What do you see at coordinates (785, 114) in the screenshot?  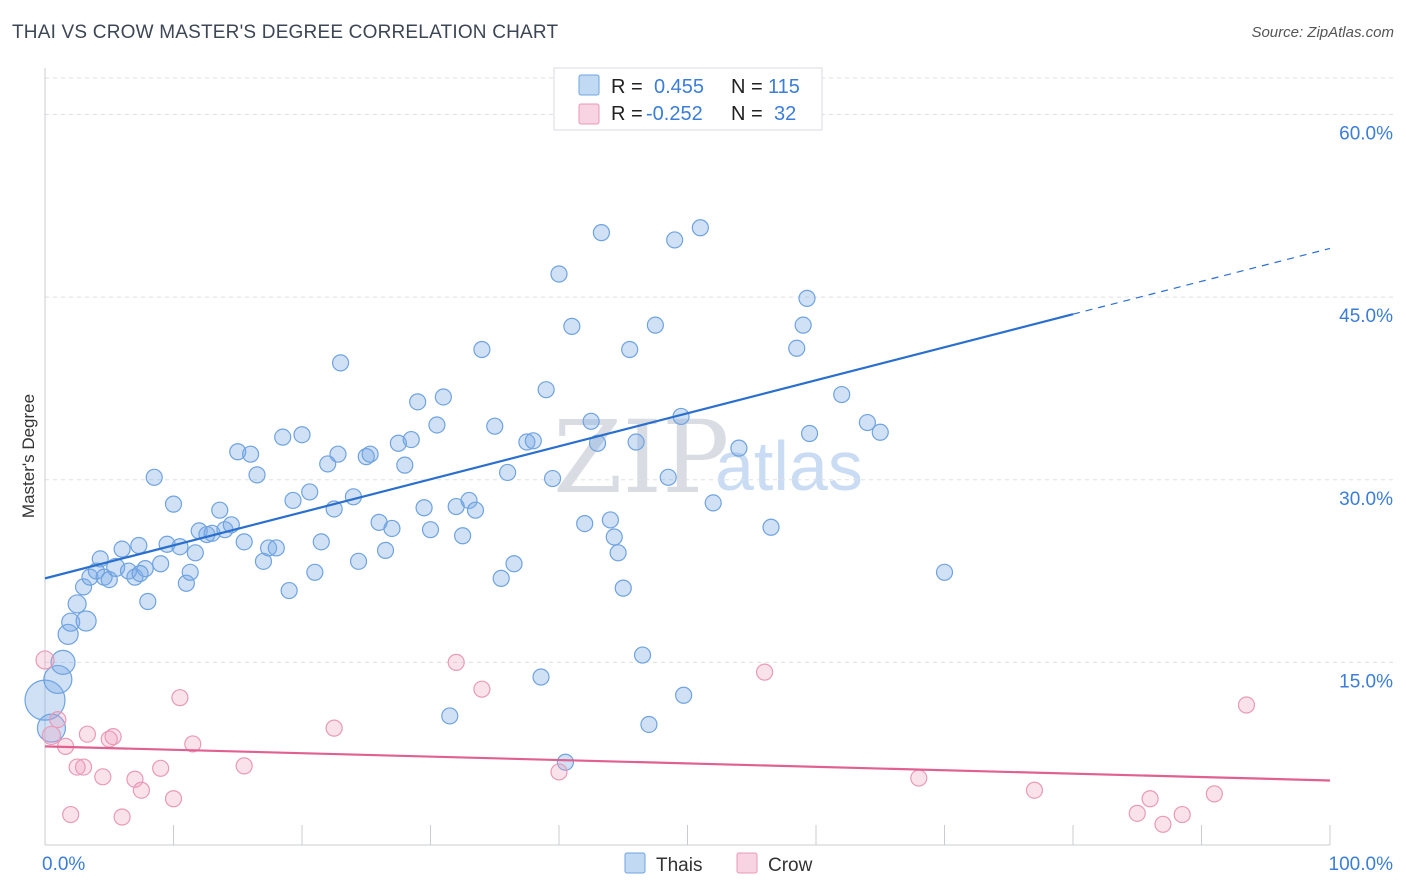 I see `legend-n-value-crow: 32` at bounding box center [785, 114].